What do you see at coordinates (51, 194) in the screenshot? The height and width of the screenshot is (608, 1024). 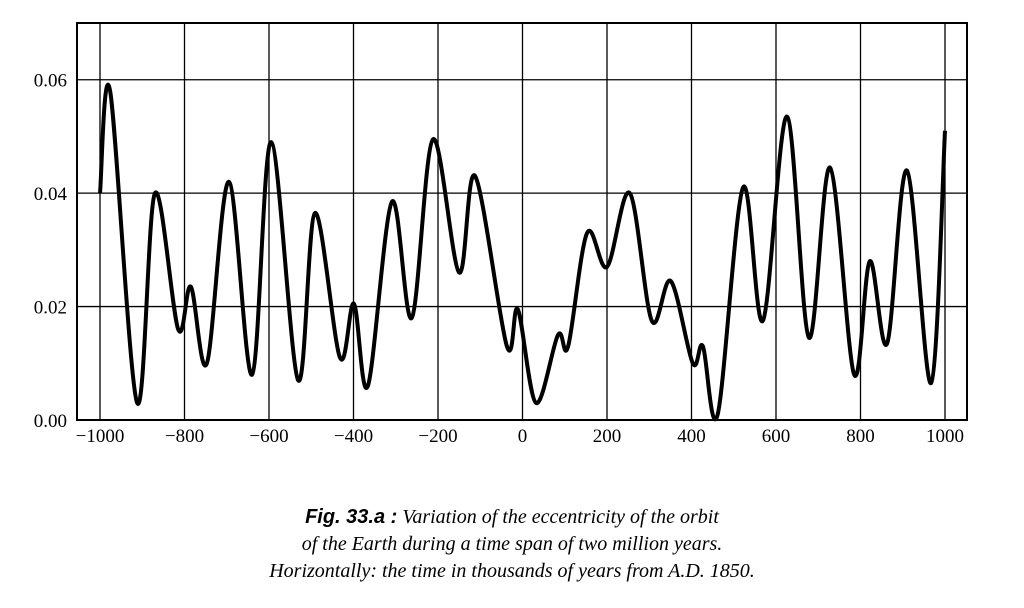 I see `y-tick-label: 0.04` at bounding box center [51, 194].